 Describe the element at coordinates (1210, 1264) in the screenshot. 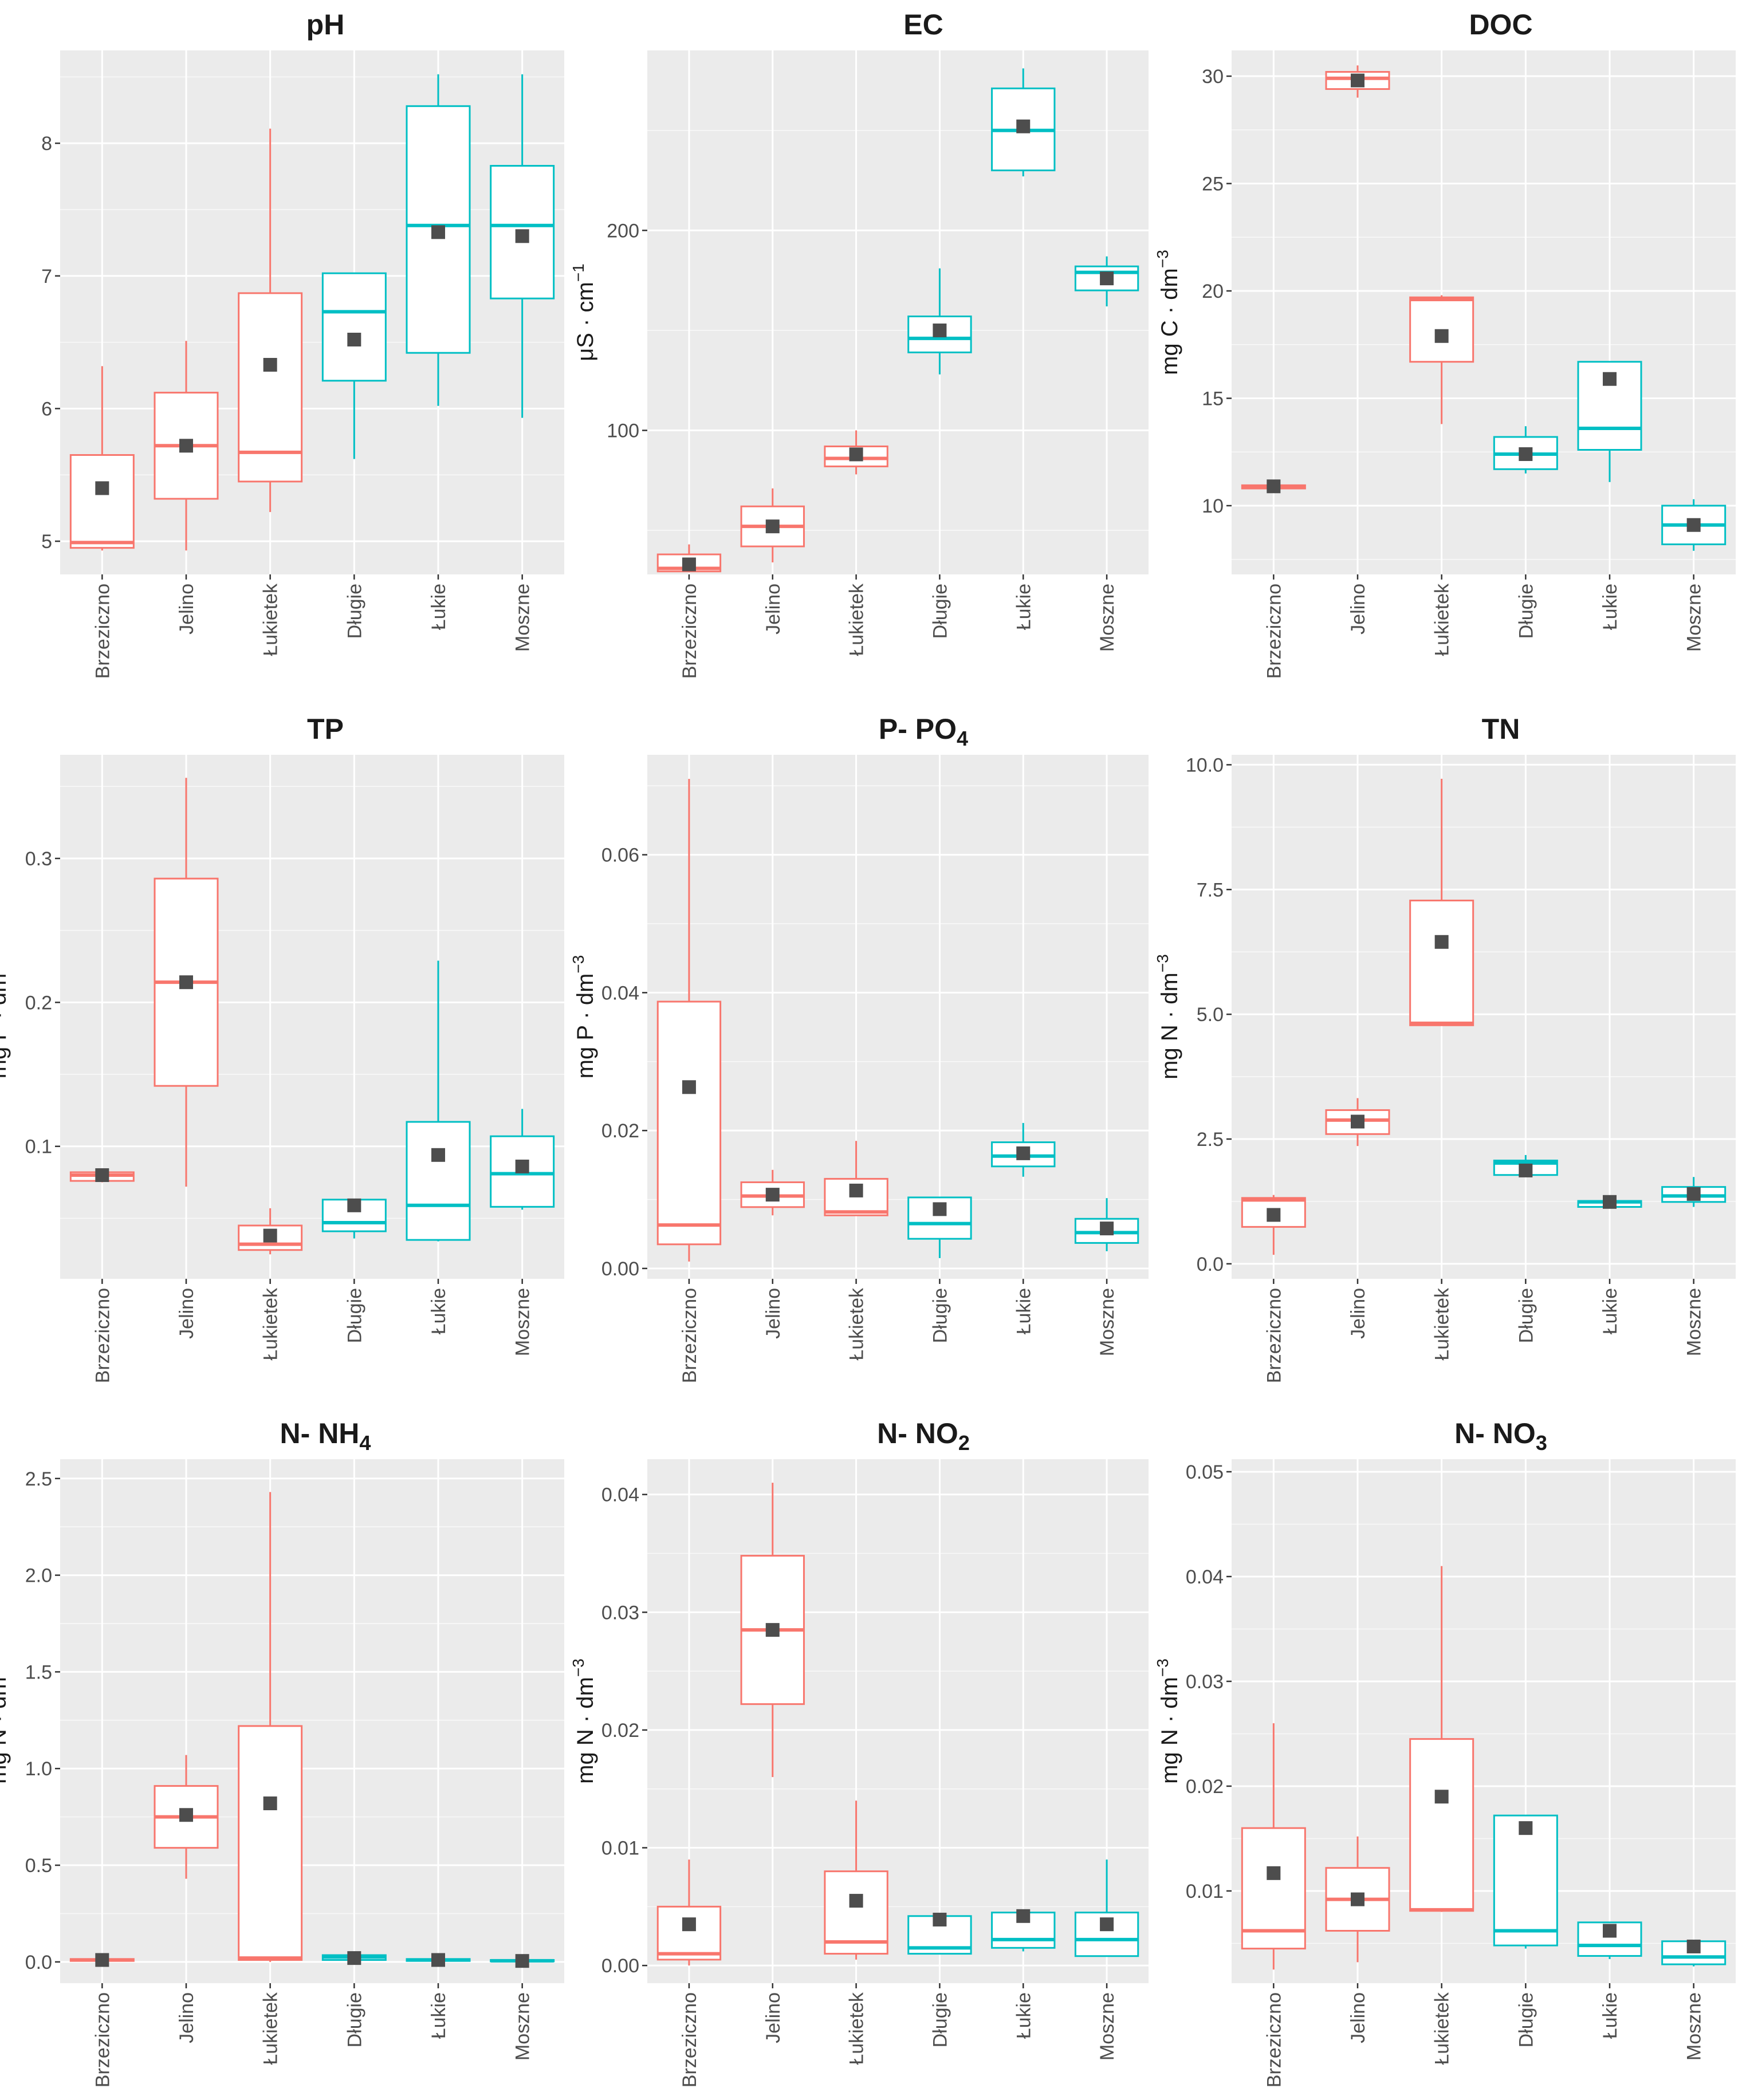

I see `y-tick-label: 0.0` at that location.